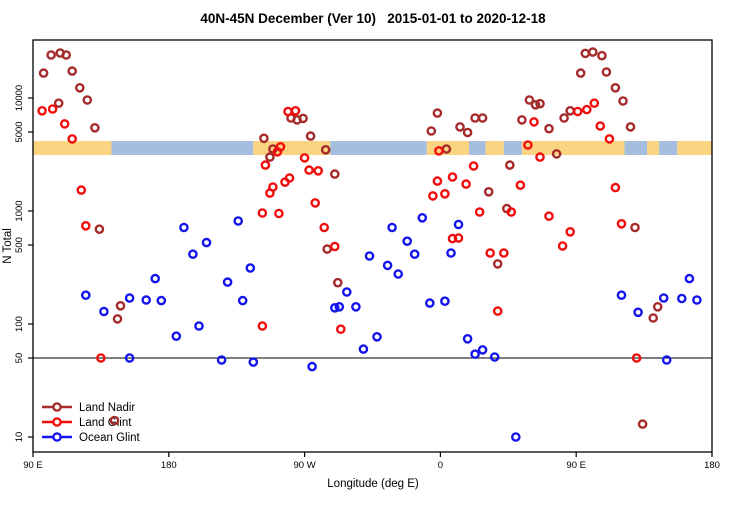 This screenshot has width=750, height=505. Describe the element at coordinates (105, 423) in the screenshot. I see `legend-label-land_glint: Land Glint` at that location.